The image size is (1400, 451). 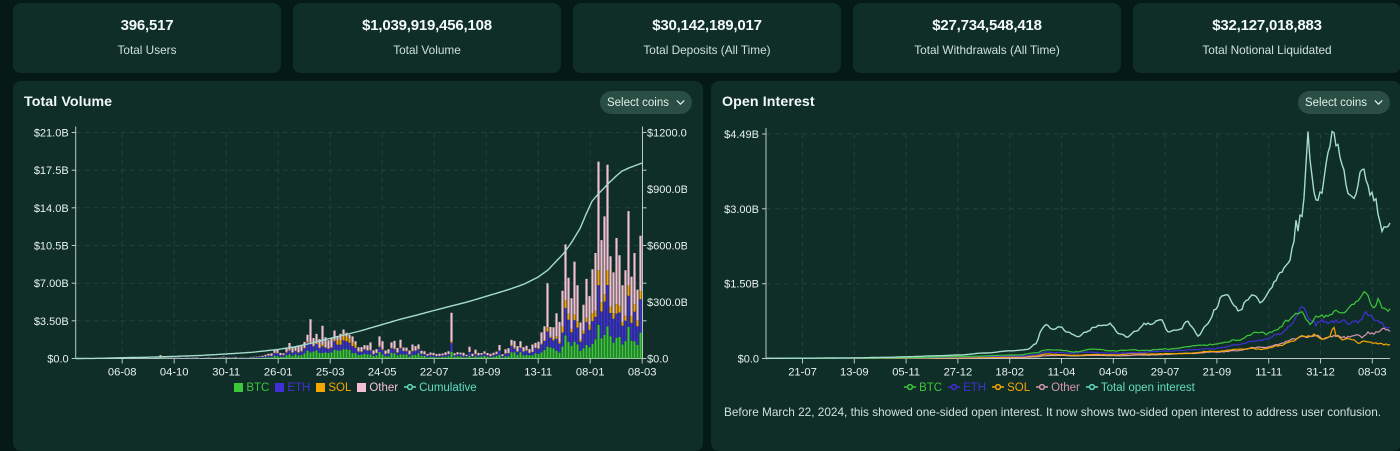 What do you see at coordinates (854, 373) in the screenshot?
I see `svg-text: 13-09` at bounding box center [854, 373].